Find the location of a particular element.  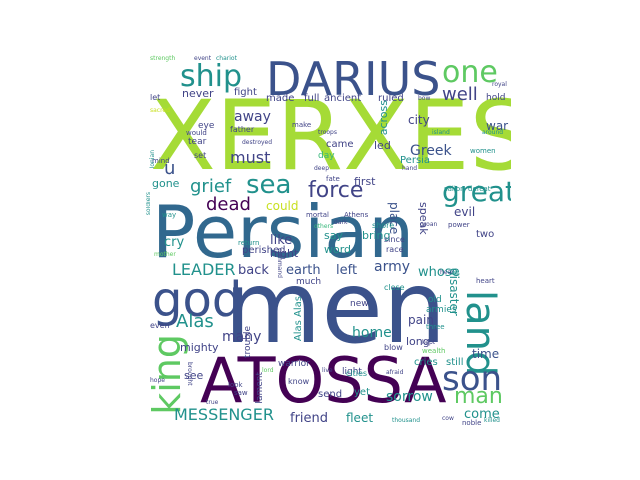

word-wealth: wealth is located at coordinates (434, 351).